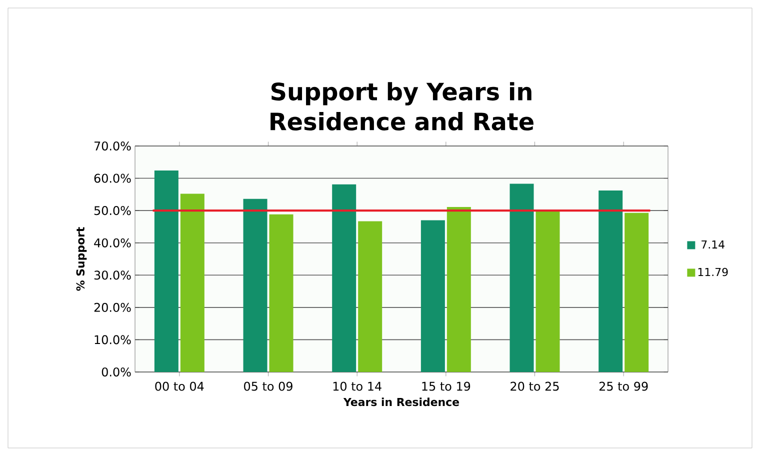 This screenshot has height=466, width=779. What do you see at coordinates (713, 272) in the screenshot?
I see `legend-label: 11.79` at bounding box center [713, 272].